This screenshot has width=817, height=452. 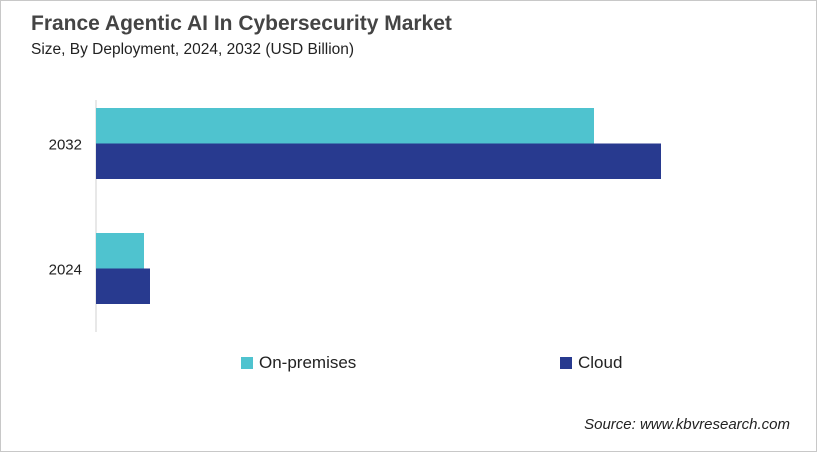 I want to click on legend-label-cloud: Cloud, so click(x=600, y=362).